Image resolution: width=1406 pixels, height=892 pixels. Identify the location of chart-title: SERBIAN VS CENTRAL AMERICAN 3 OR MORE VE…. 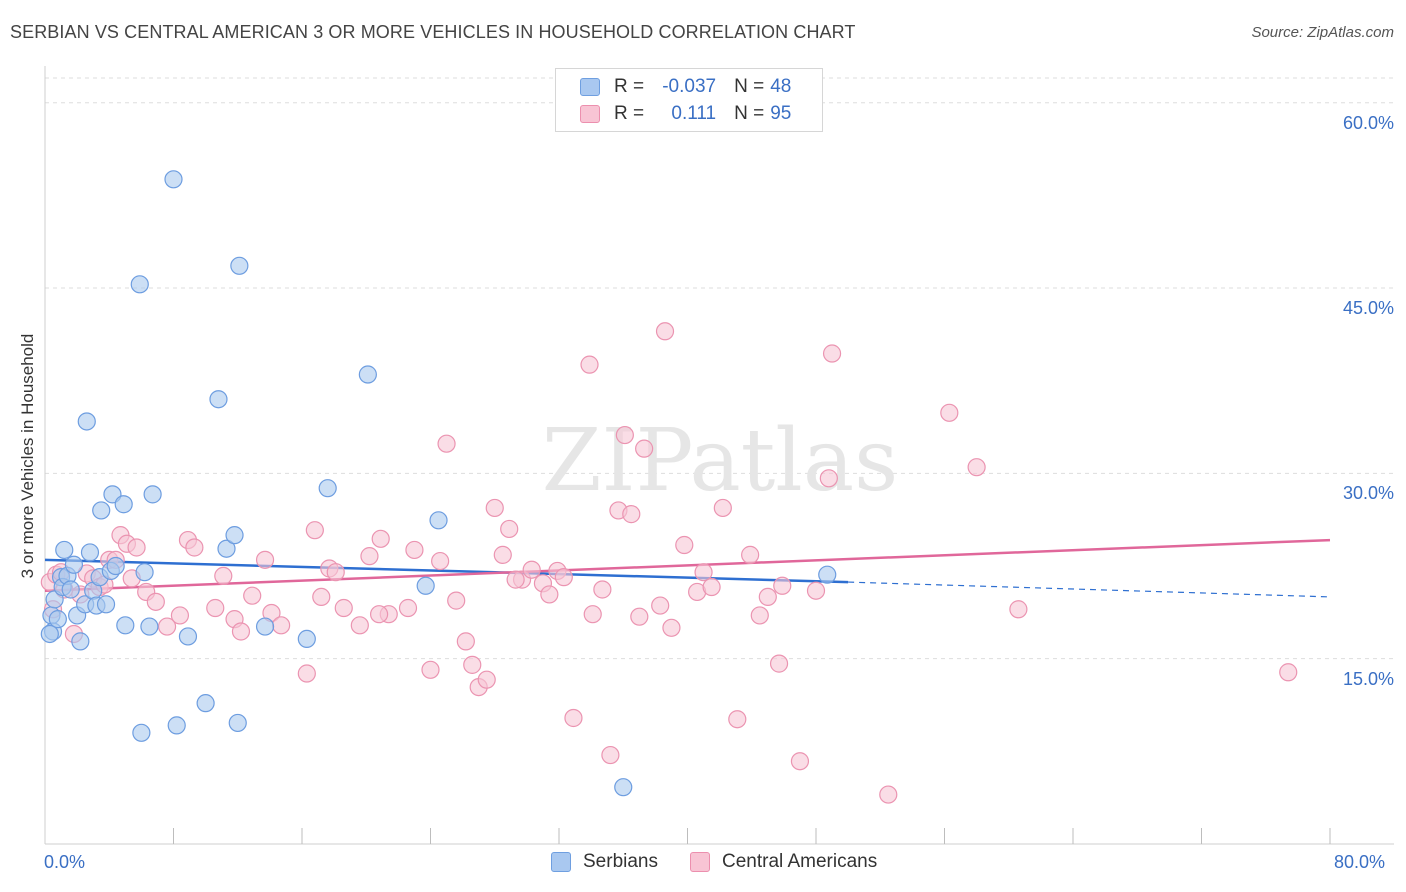
(433, 32).